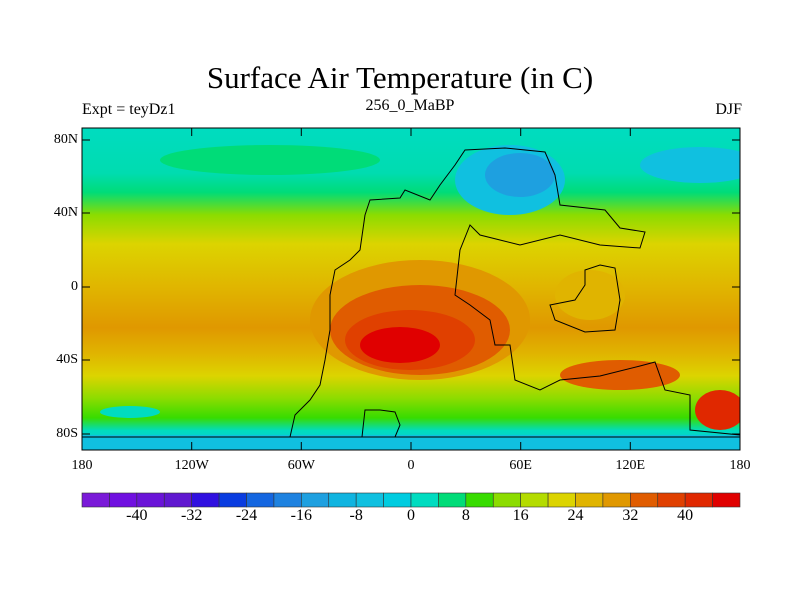 The image size is (800, 600). Describe the element at coordinates (630, 515) in the screenshot. I see `colorbar-label: 32` at that location.